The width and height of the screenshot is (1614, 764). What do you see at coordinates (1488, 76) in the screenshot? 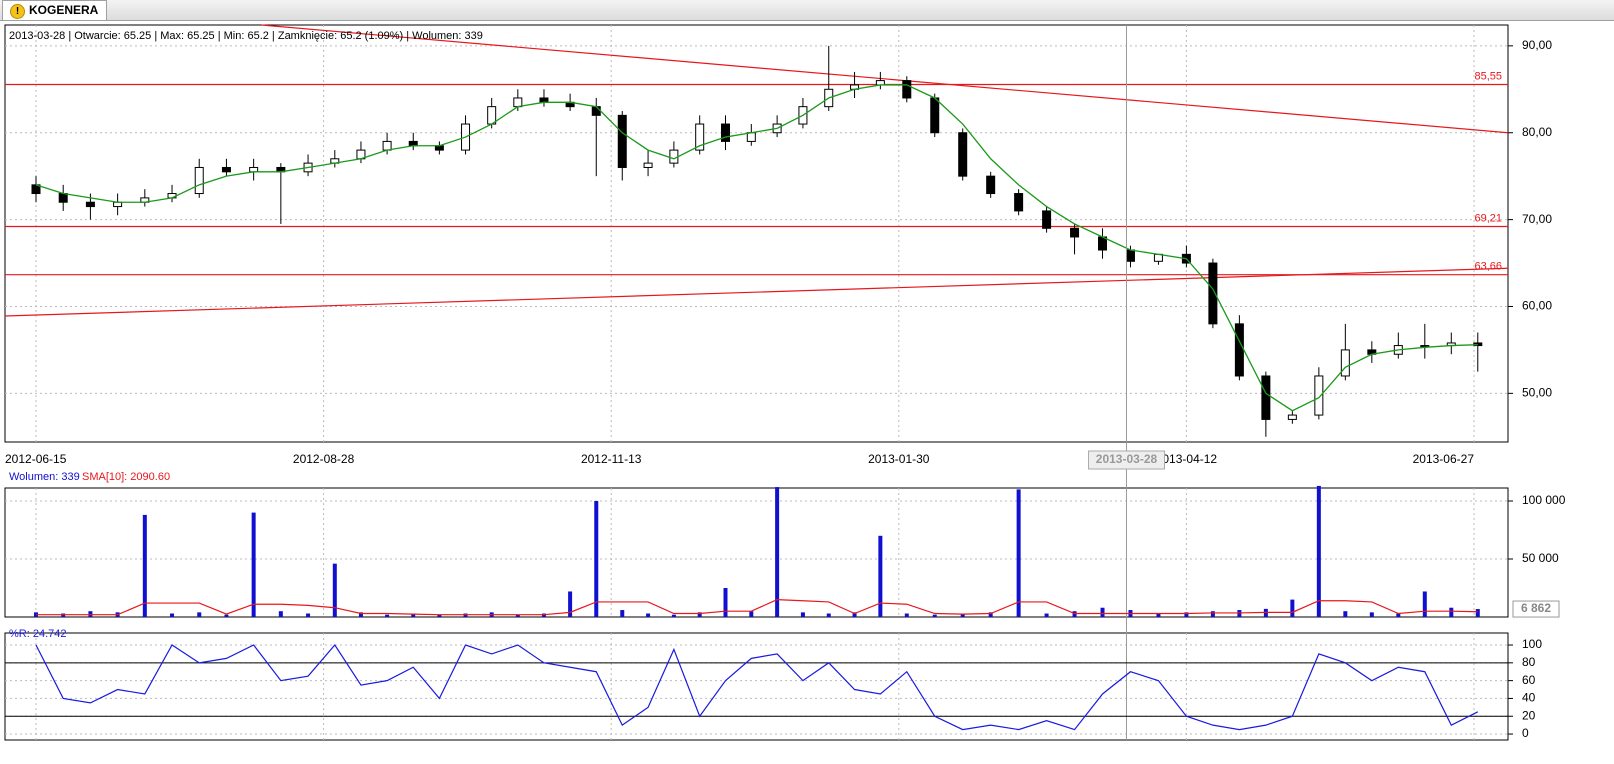
I see `level-label: 85,55` at bounding box center [1488, 76].